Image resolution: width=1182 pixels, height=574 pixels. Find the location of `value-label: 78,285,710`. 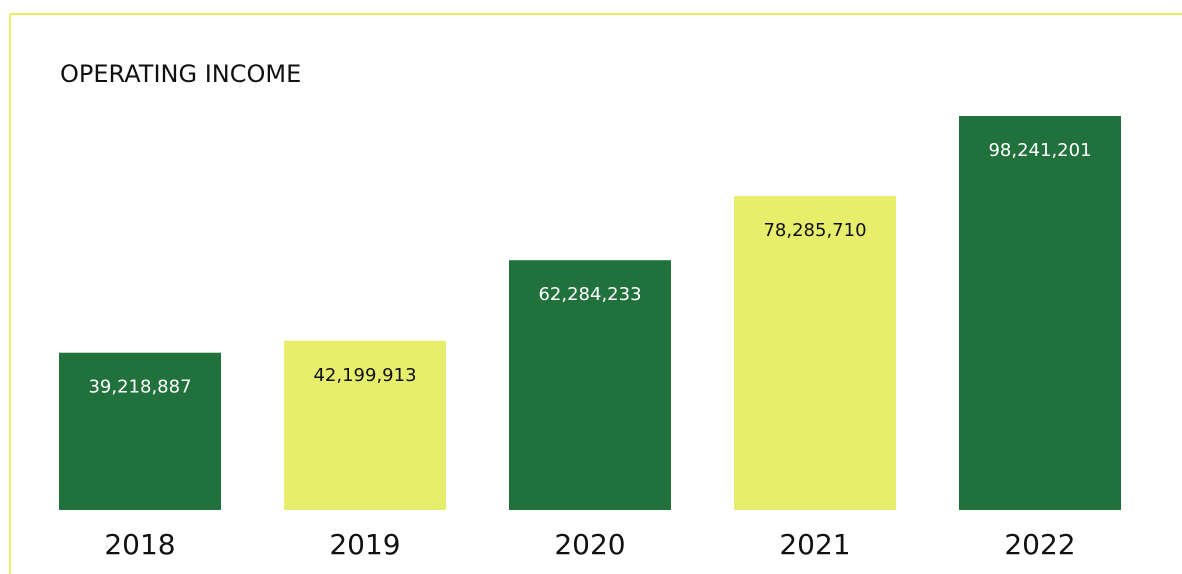

value-label: 78,285,710 is located at coordinates (814, 230).